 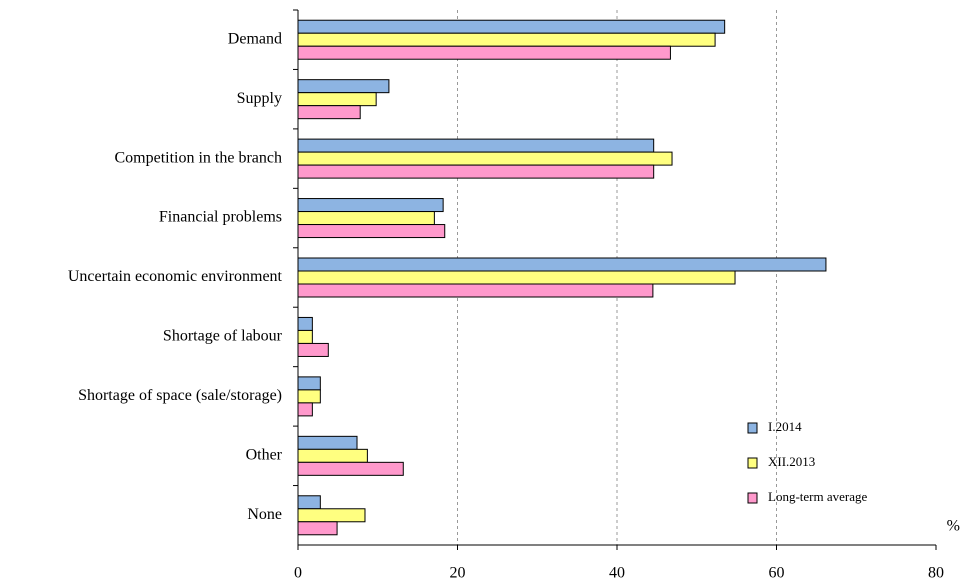 I want to click on legend-label: XII.2013, so click(x=791, y=461).